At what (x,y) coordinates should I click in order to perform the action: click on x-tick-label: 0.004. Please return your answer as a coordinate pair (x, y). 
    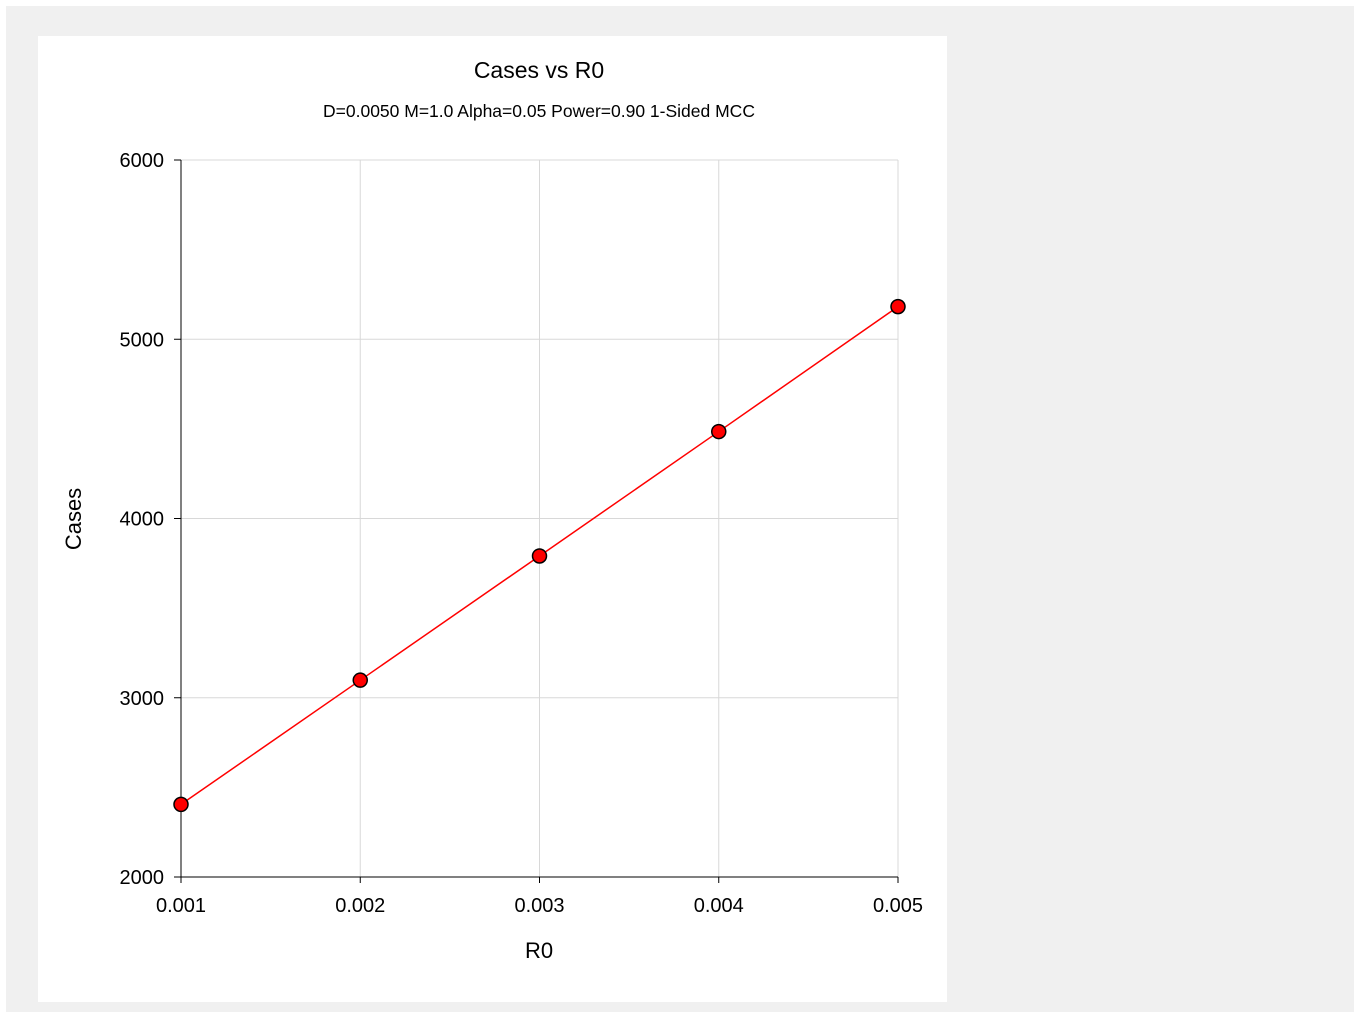
    Looking at the image, I should click on (719, 906).